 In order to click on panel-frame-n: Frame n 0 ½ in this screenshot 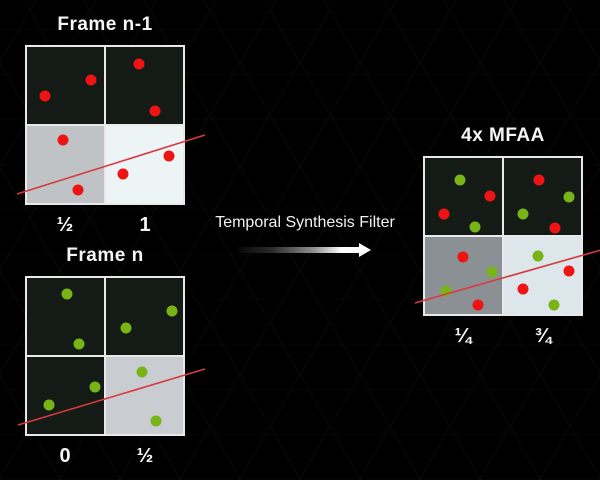, I will do `click(111, 356)`.